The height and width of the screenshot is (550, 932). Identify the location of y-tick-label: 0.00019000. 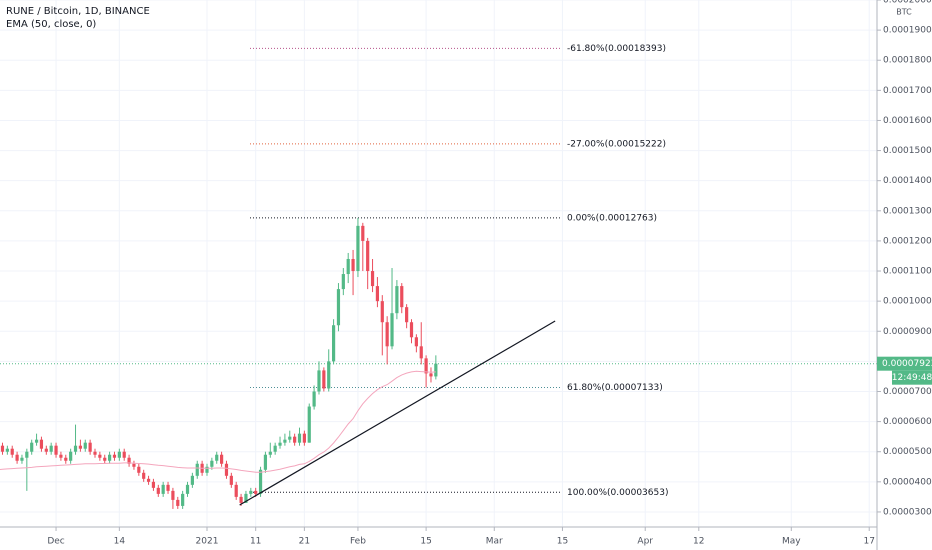
(907, 31).